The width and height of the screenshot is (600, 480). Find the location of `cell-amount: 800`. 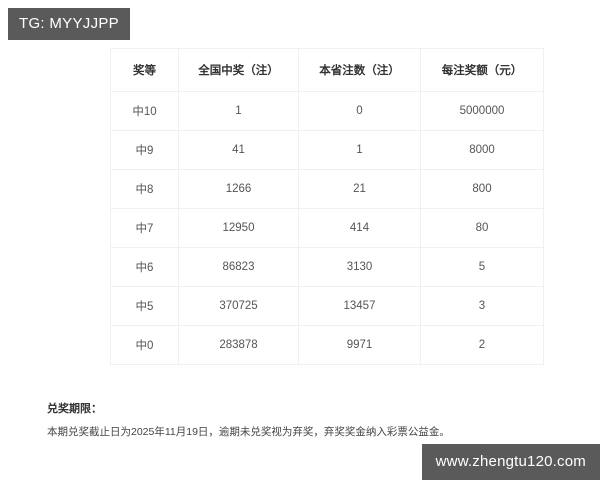

cell-amount: 800 is located at coordinates (482, 189).